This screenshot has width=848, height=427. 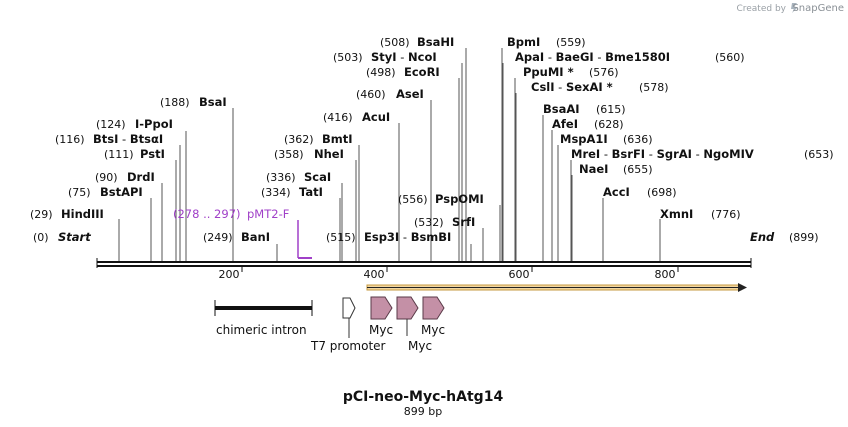 What do you see at coordinates (423, 411) in the screenshot?
I see `map-subtitle: 899 bp` at bounding box center [423, 411].